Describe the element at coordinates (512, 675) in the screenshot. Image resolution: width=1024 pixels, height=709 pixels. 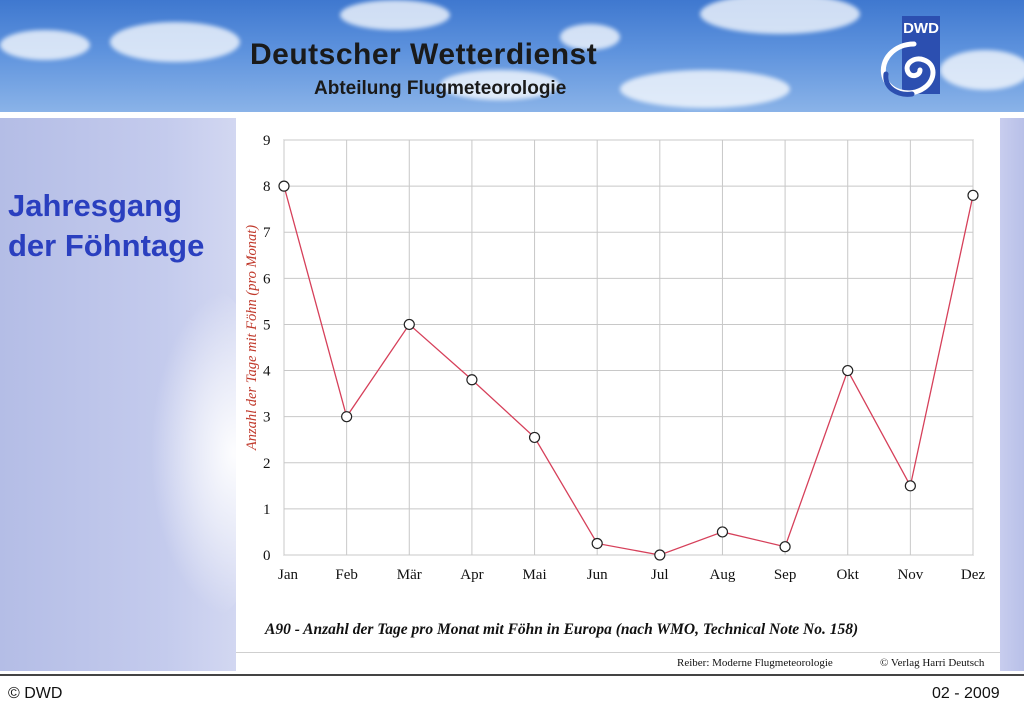
I see `footer-rule` at that location.